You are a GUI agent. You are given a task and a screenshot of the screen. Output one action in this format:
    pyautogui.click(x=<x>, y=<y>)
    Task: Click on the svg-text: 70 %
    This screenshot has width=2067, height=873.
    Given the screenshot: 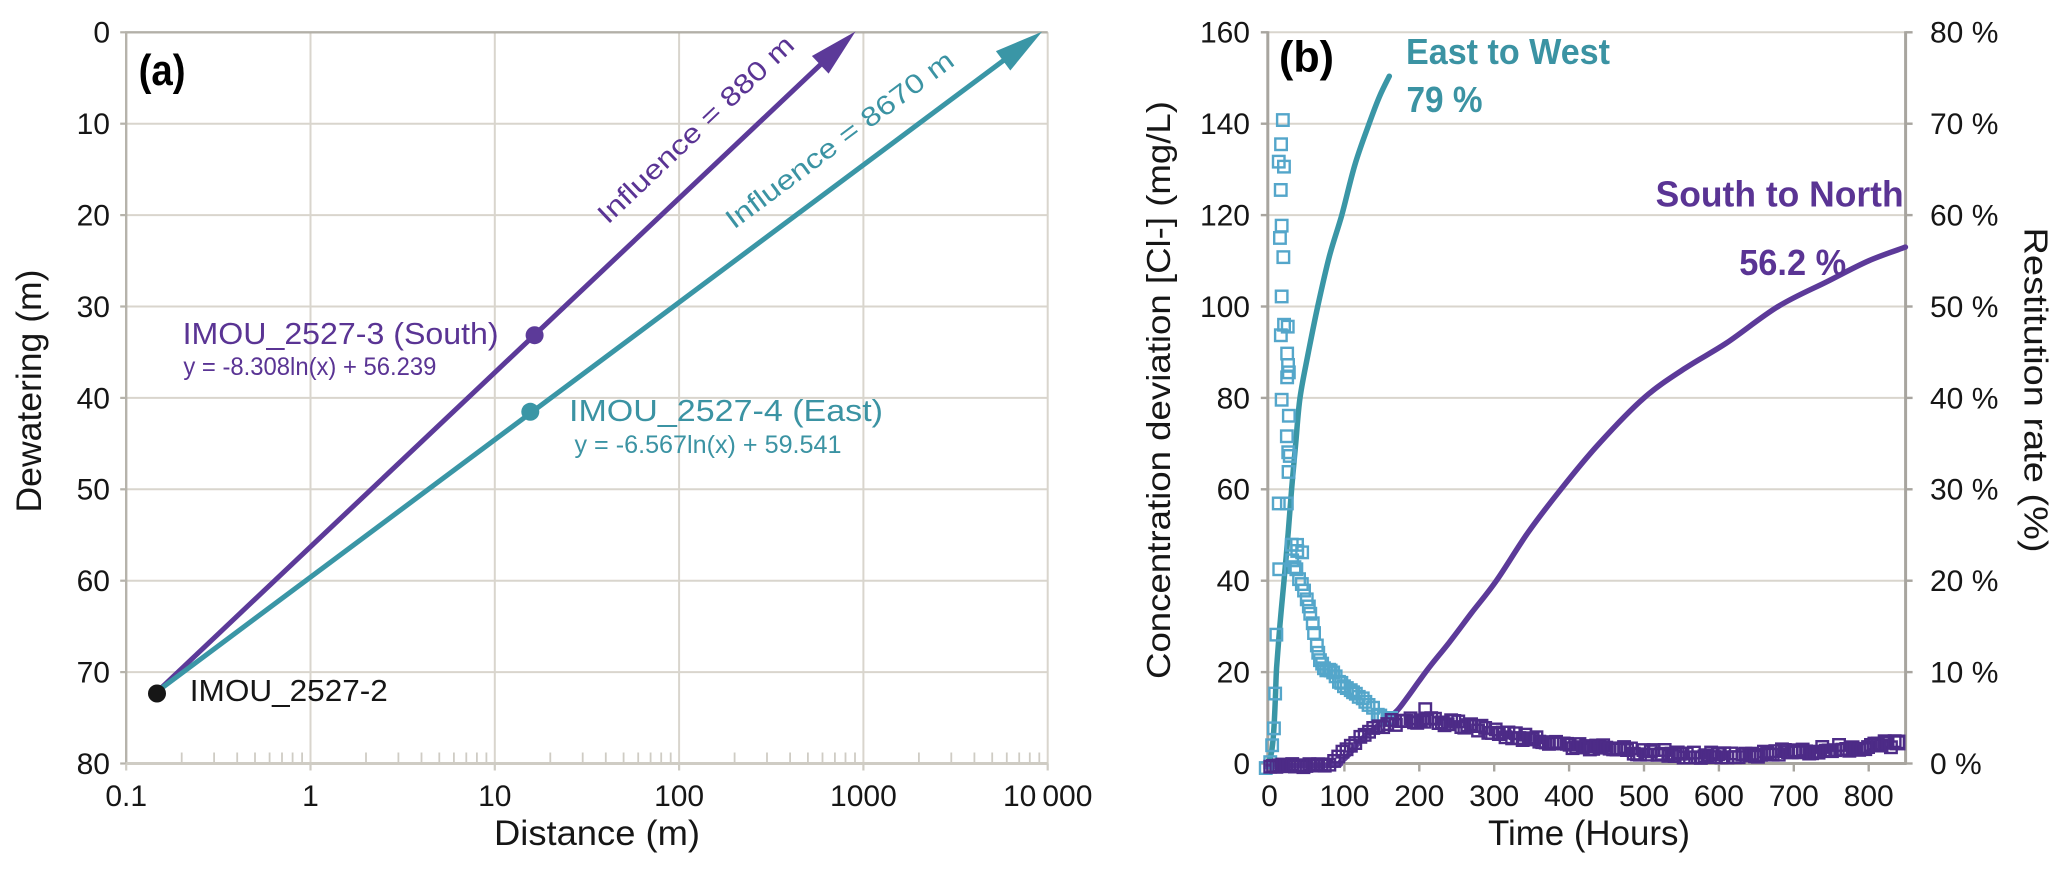 What is the action you would take?
    pyautogui.click(x=1964, y=124)
    